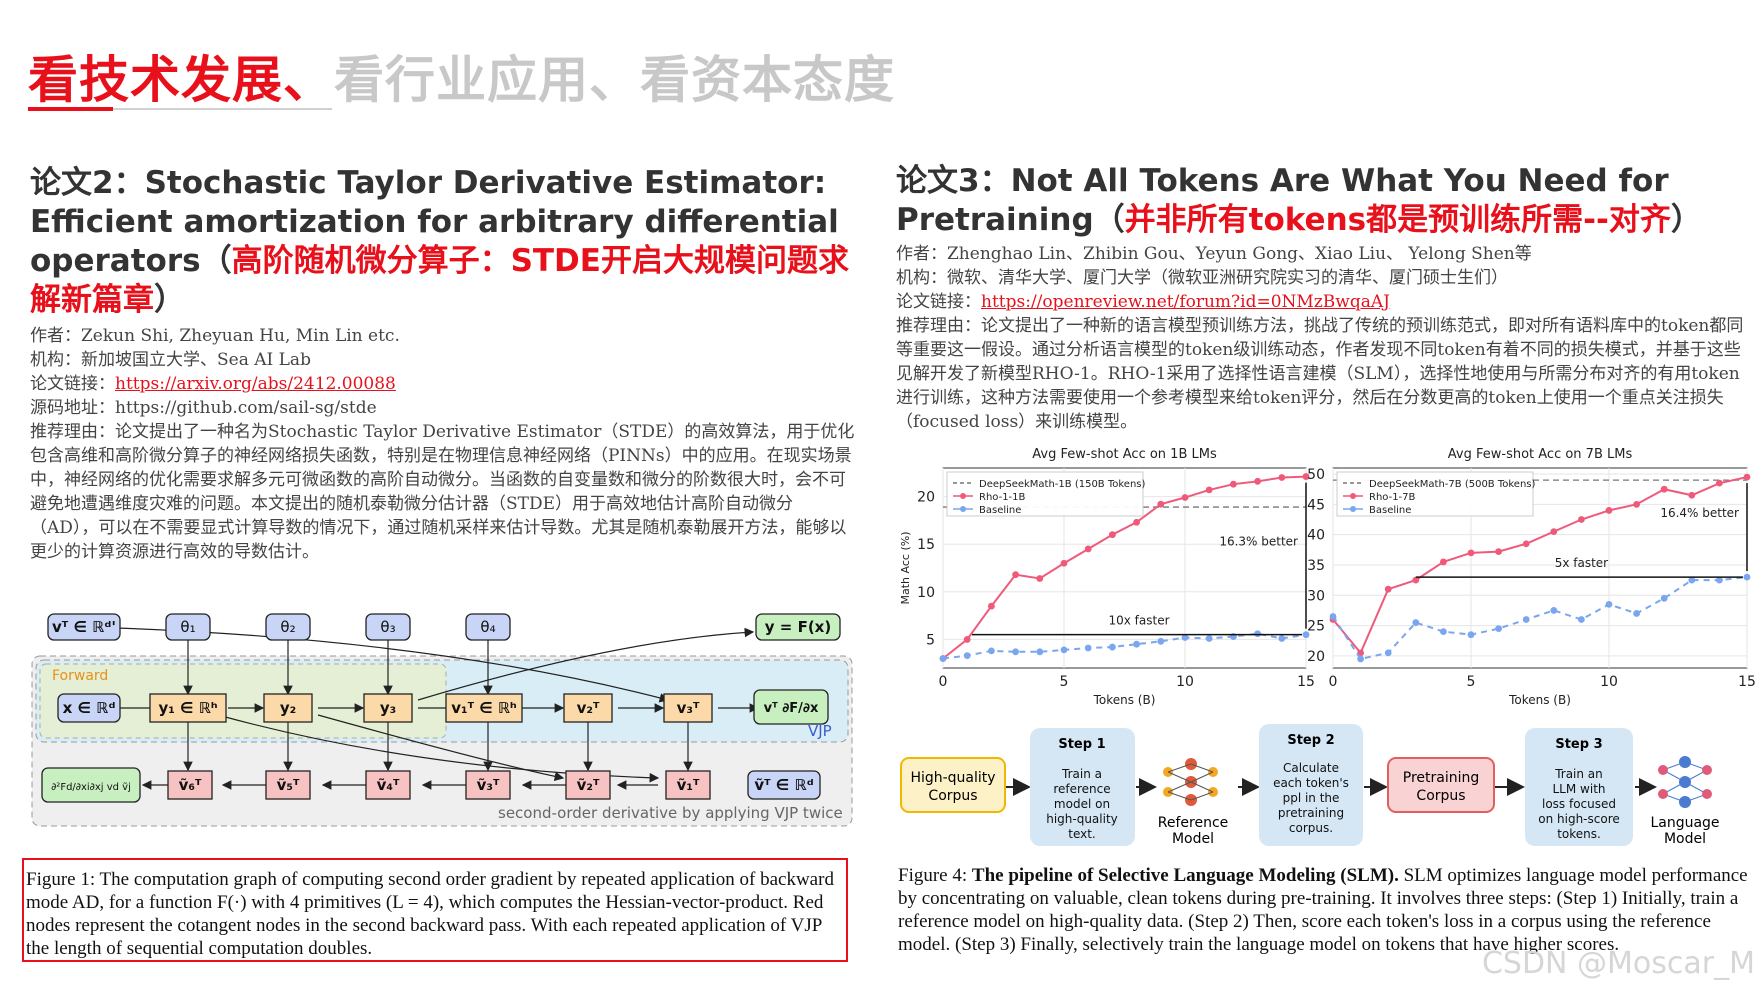 The image size is (1761, 987). I want to click on paper2-title-end: ）, so click(169, 300).